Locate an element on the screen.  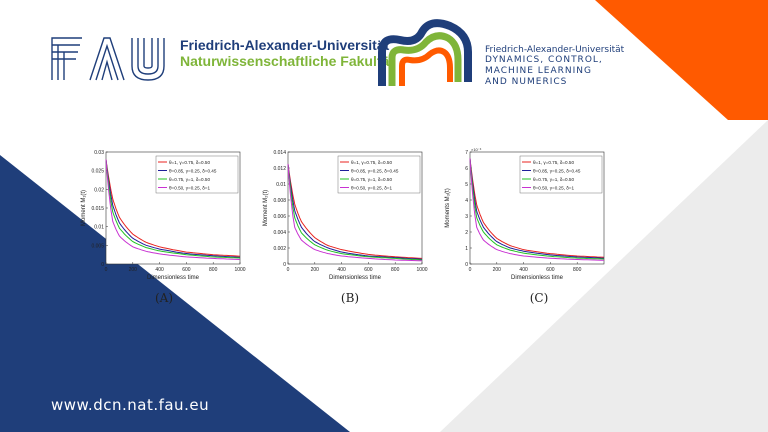
faculty-name: Naturwissenschaftliche Fakultät is located at coordinates (287, 61).